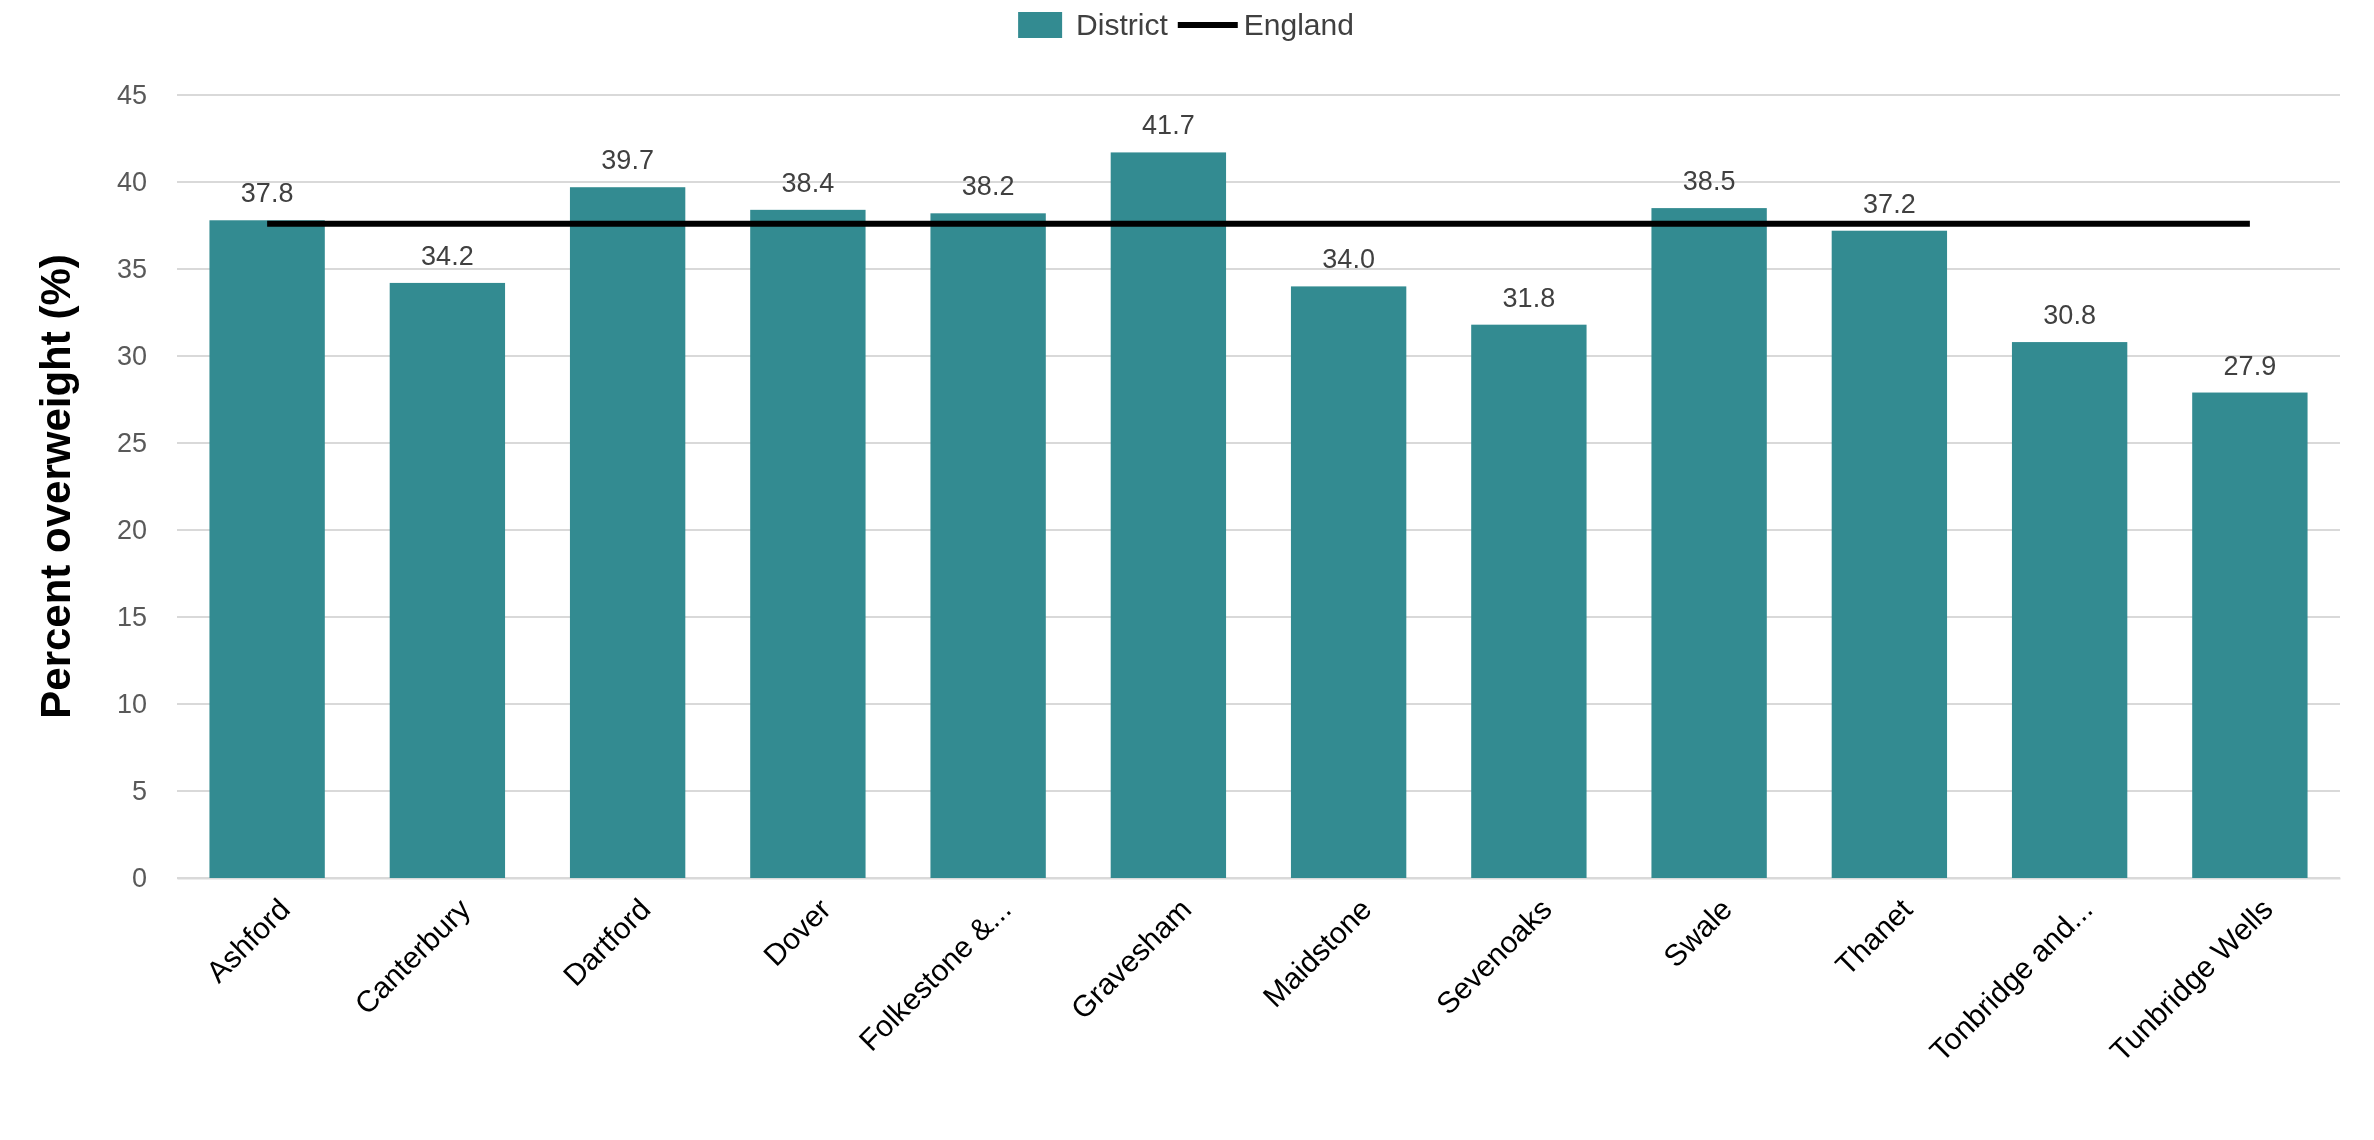 This screenshot has height=1140, width=2374. What do you see at coordinates (131, 704) in the screenshot?
I see `y-tick-label: 10` at bounding box center [131, 704].